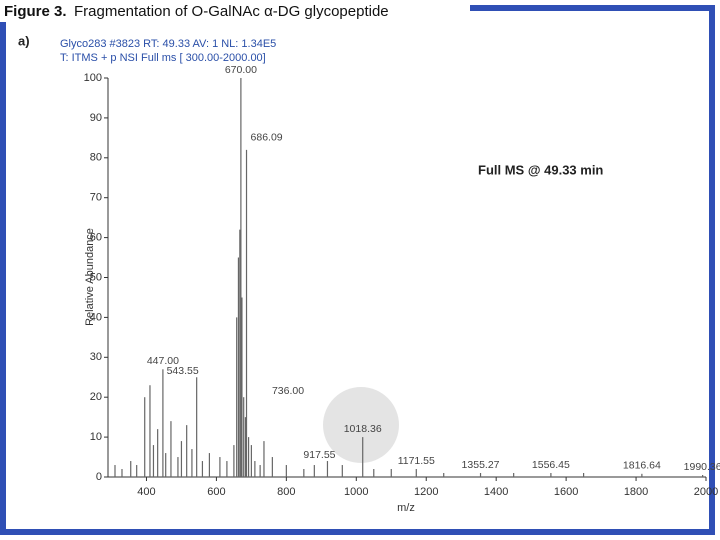 This screenshot has width=720, height=540. Describe the element at coordinates (35, 11) in the screenshot. I see `figure-label: Figure 3.` at that location.